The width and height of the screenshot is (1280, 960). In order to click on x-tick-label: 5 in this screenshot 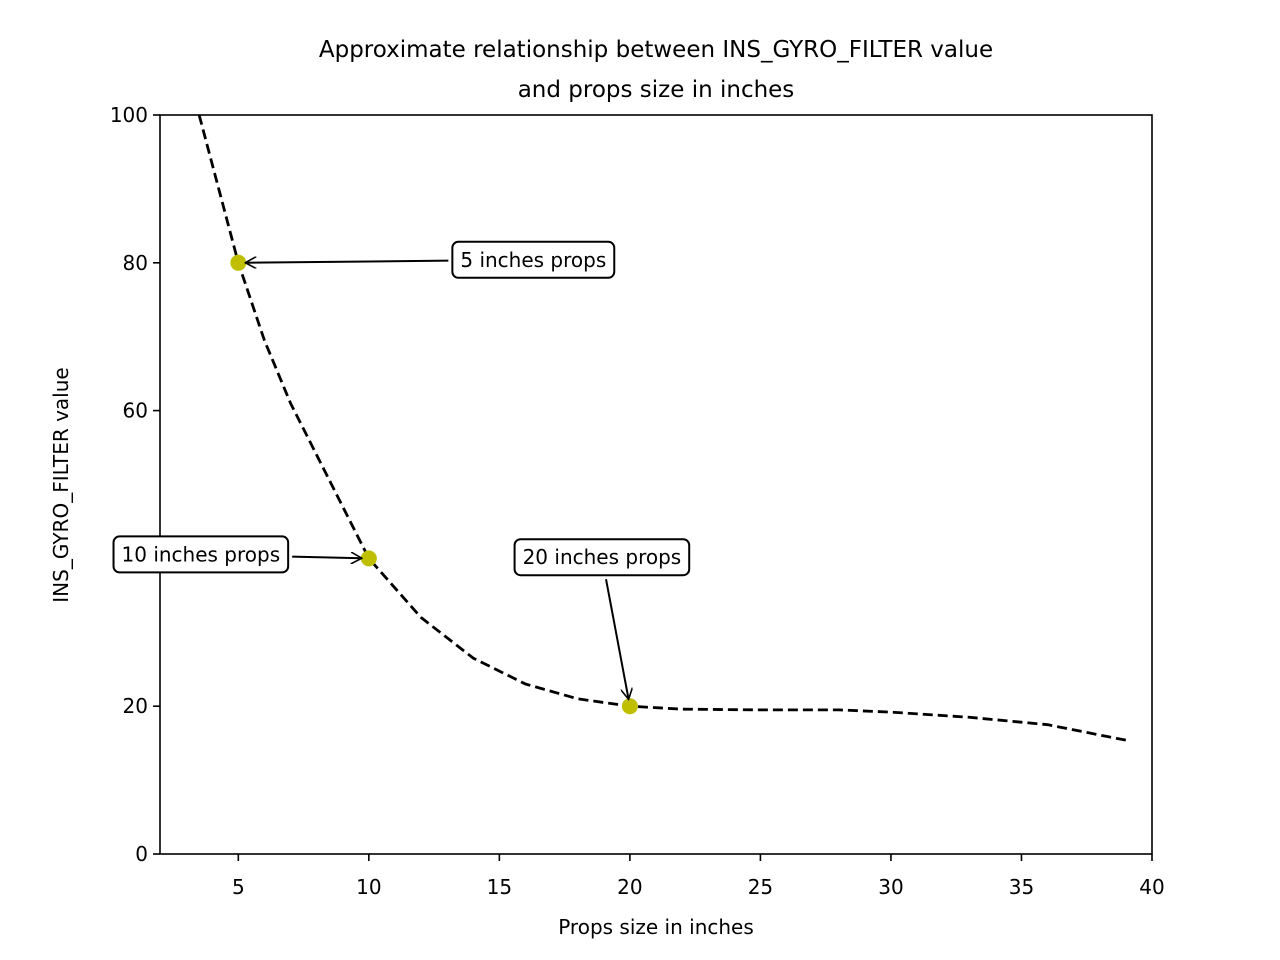, I will do `click(238, 887)`.